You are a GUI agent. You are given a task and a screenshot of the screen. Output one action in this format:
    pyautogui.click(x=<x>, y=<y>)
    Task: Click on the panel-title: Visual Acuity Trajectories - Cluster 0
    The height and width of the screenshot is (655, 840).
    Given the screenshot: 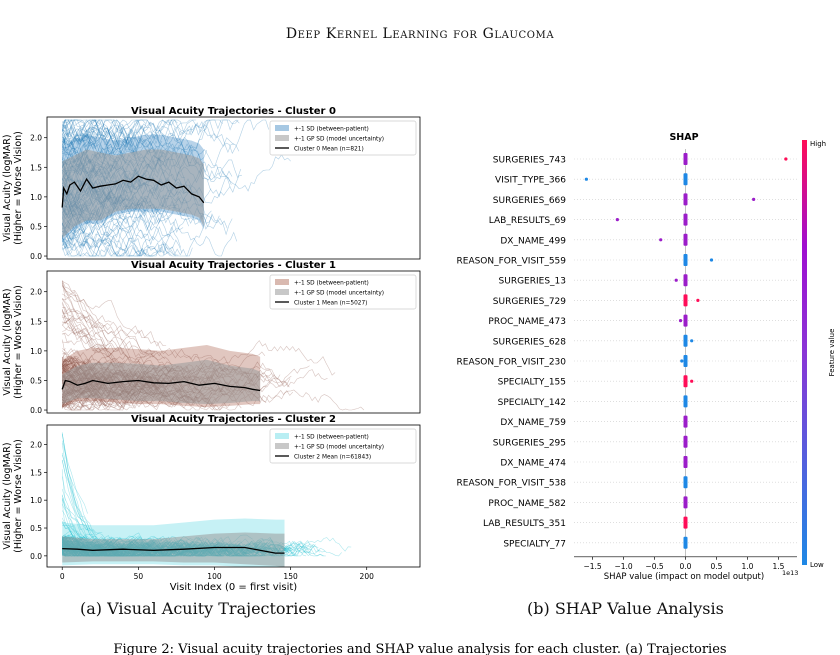 What is the action you would take?
    pyautogui.click(x=233, y=111)
    